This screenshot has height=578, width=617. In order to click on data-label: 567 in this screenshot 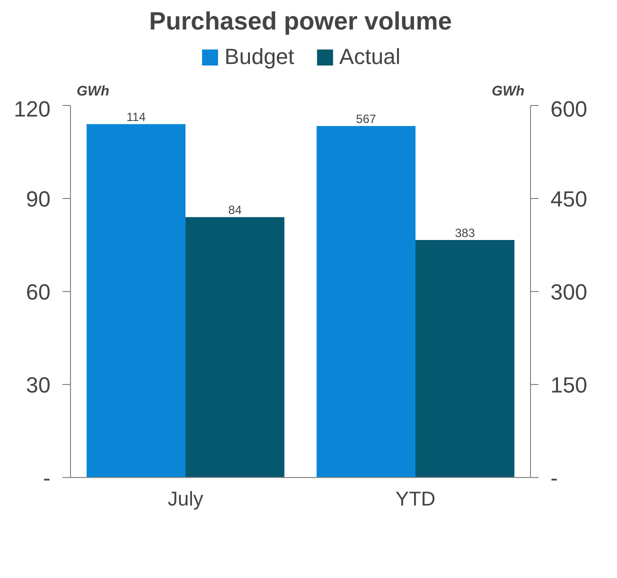, I will do `click(366, 119)`.